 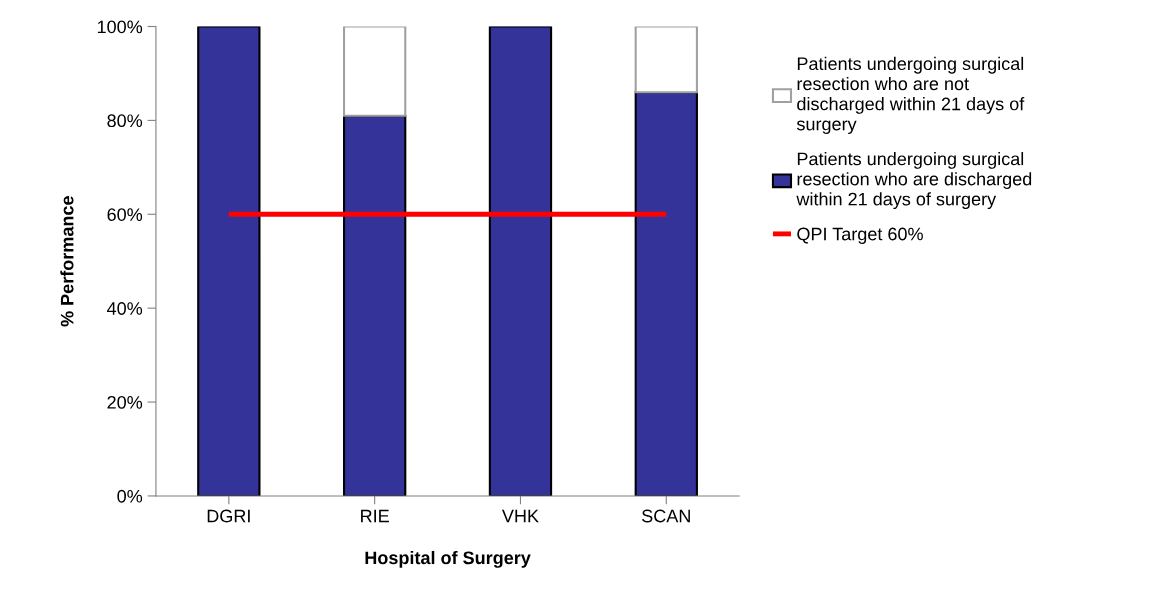 What do you see at coordinates (520, 516) in the screenshot?
I see `x-tick-label: VHK` at bounding box center [520, 516].